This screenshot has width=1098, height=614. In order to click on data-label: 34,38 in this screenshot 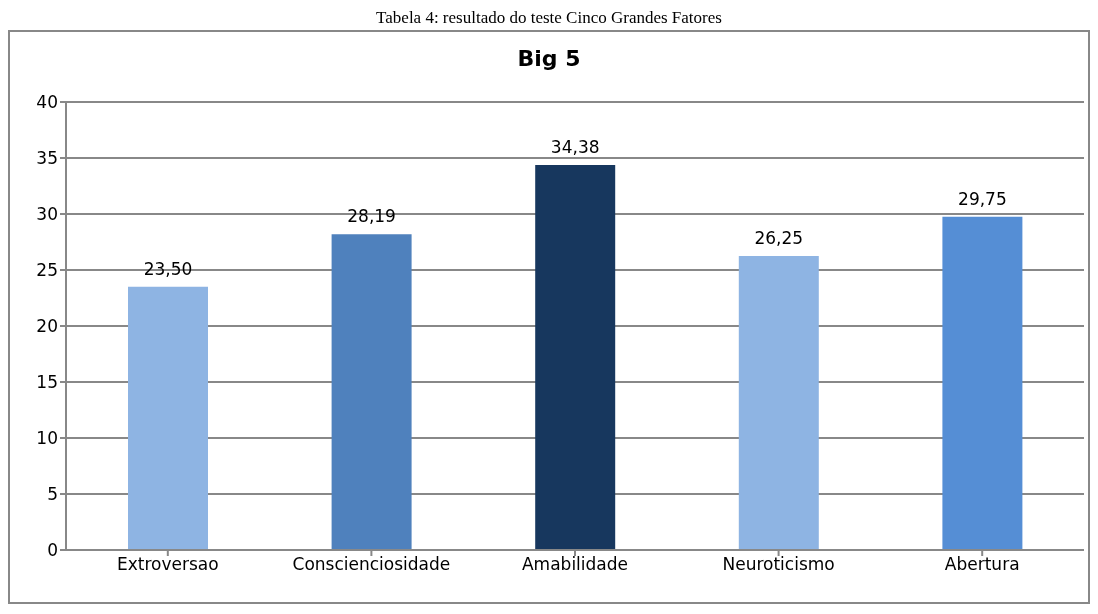, I will do `click(575, 146)`.